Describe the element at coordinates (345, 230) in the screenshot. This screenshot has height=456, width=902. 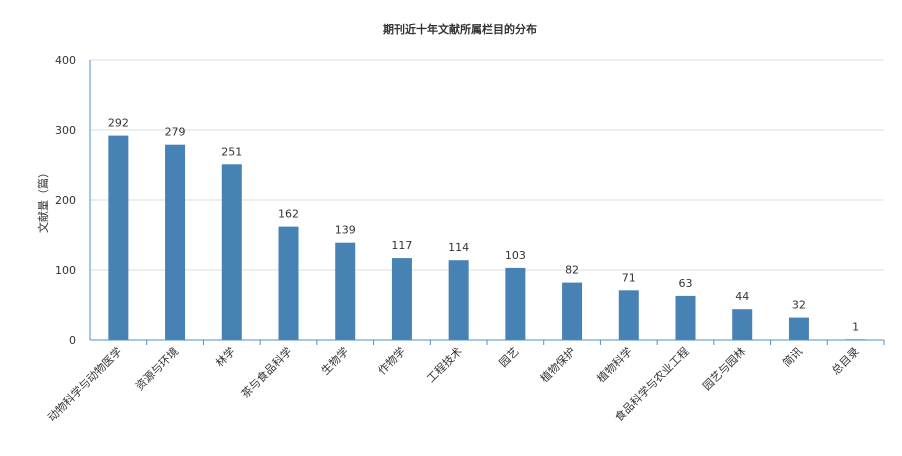
I see `data-label: 139` at that location.